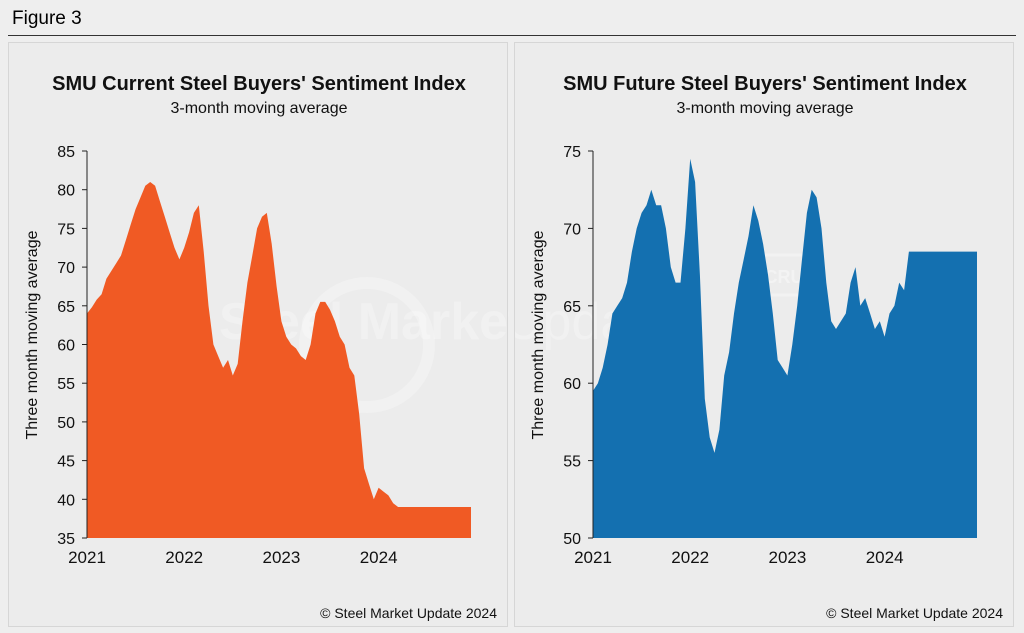 The height and width of the screenshot is (633, 1024). I want to click on figure-label: Figure 3, so click(47, 18).